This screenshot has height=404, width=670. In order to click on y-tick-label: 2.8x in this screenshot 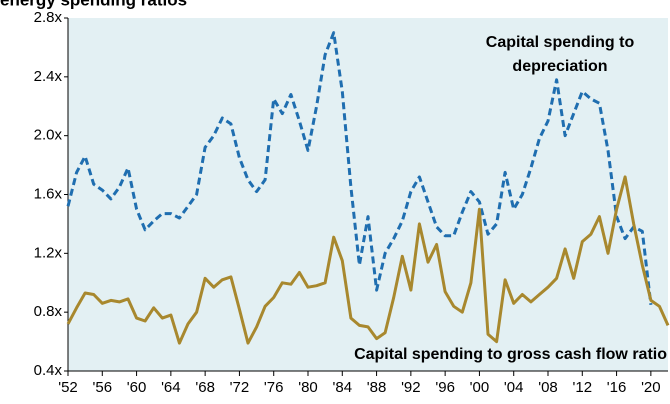, I will do `click(48, 17)`.